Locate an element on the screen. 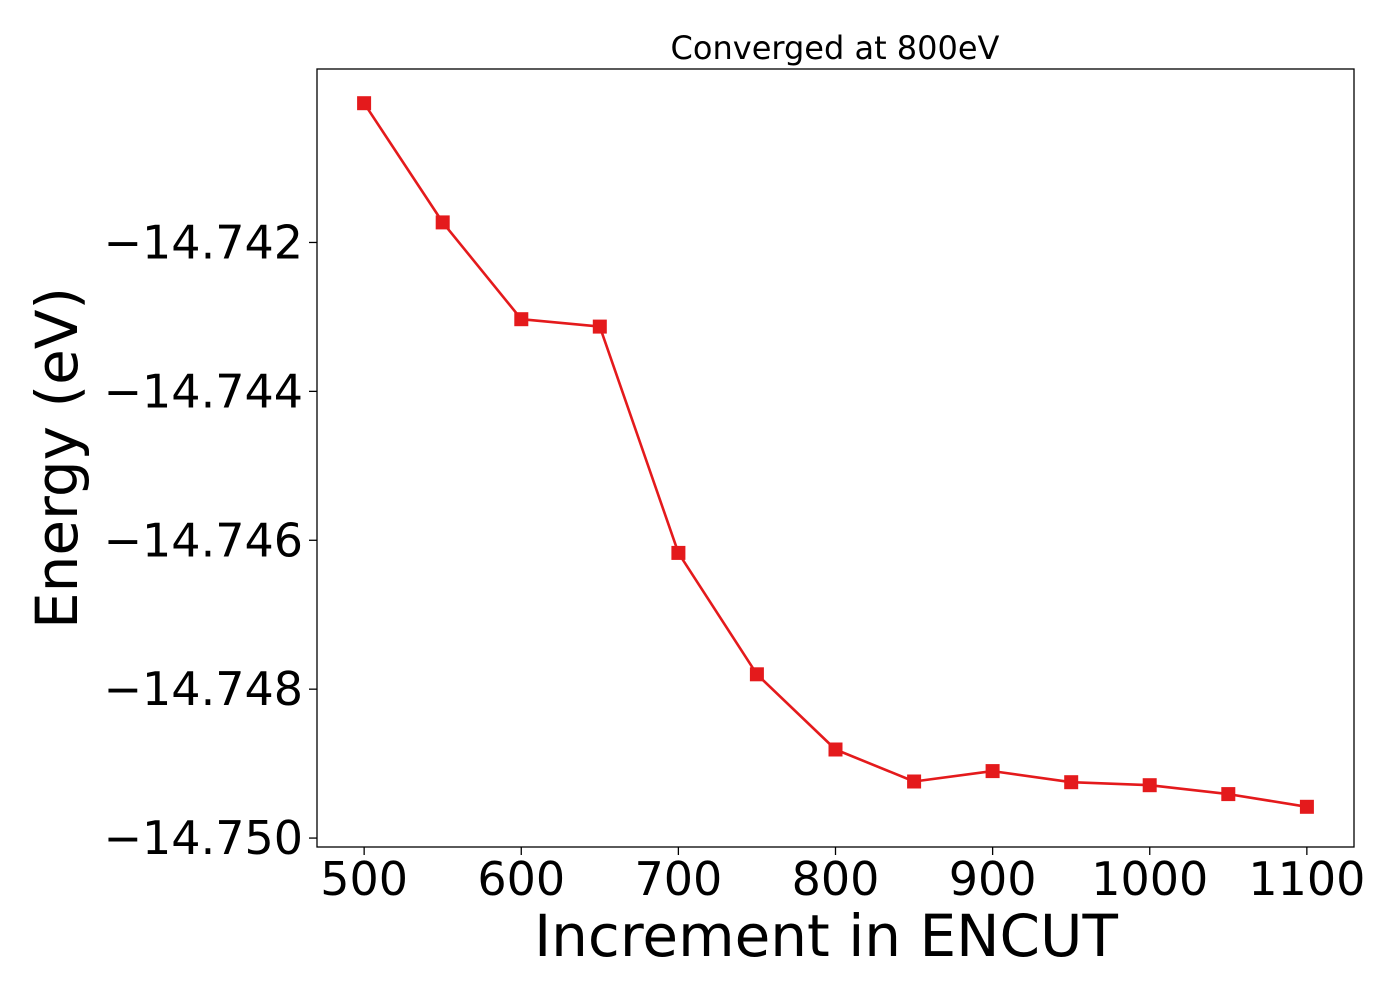 This screenshot has height=1000, width=1400. x-tick-label: 500 is located at coordinates (364, 879).